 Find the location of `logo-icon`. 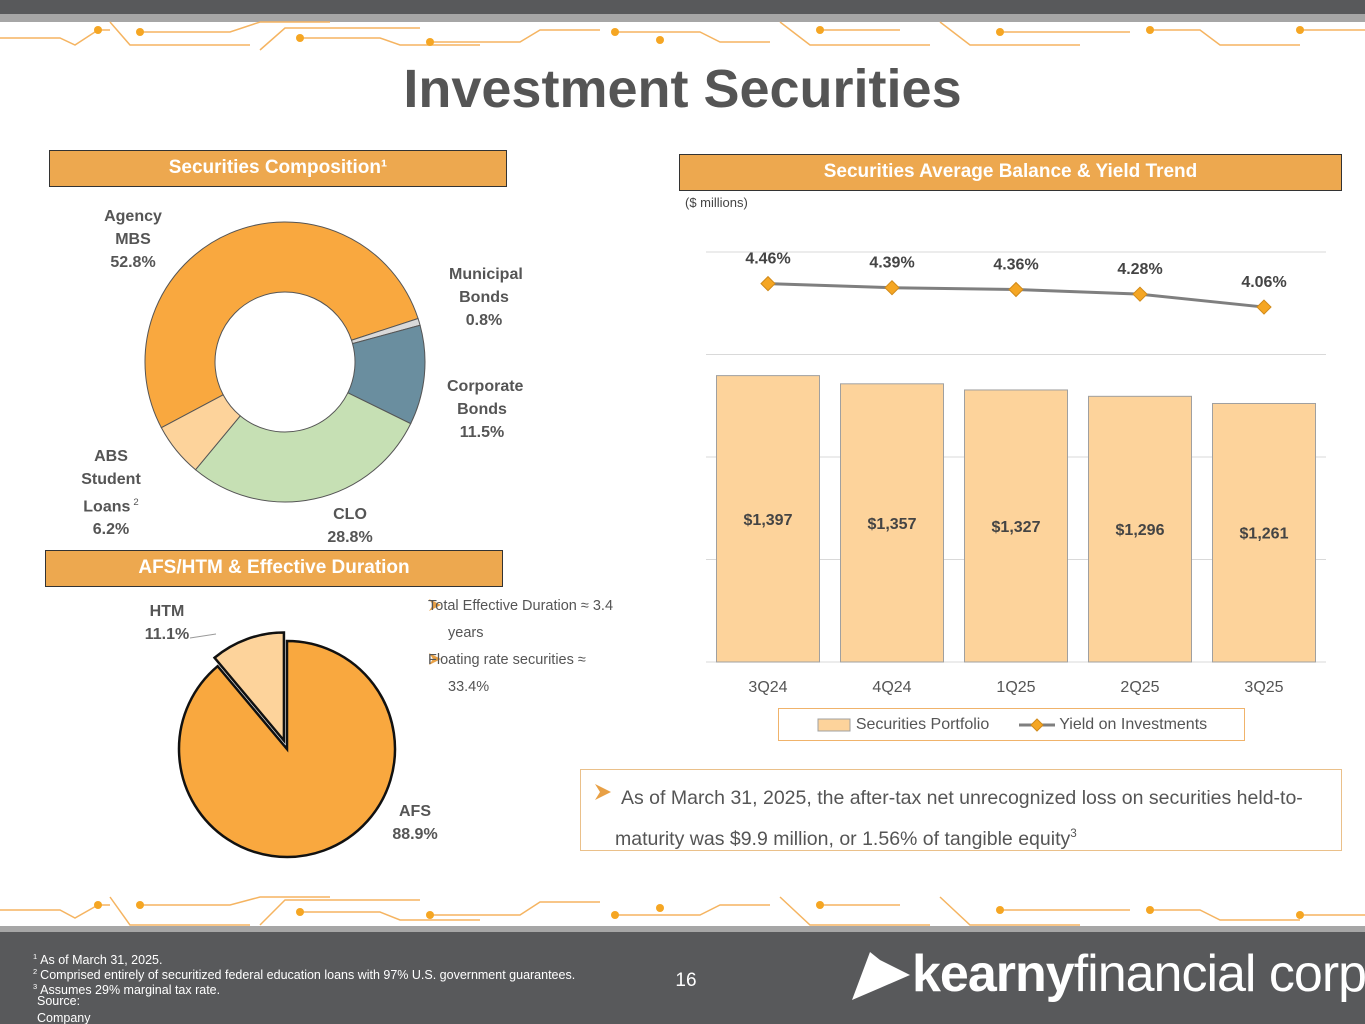

logo-icon is located at coordinates (881, 976).